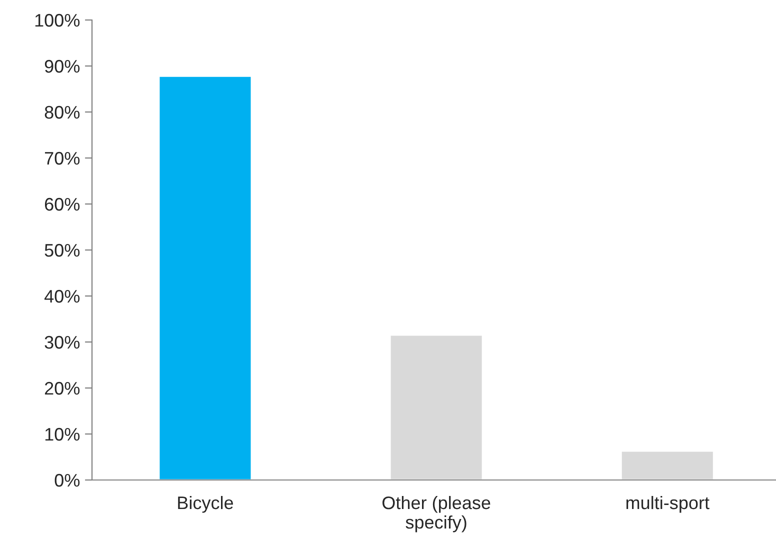  What do you see at coordinates (62, 158) in the screenshot?
I see `y-tick-label: 70%` at bounding box center [62, 158].